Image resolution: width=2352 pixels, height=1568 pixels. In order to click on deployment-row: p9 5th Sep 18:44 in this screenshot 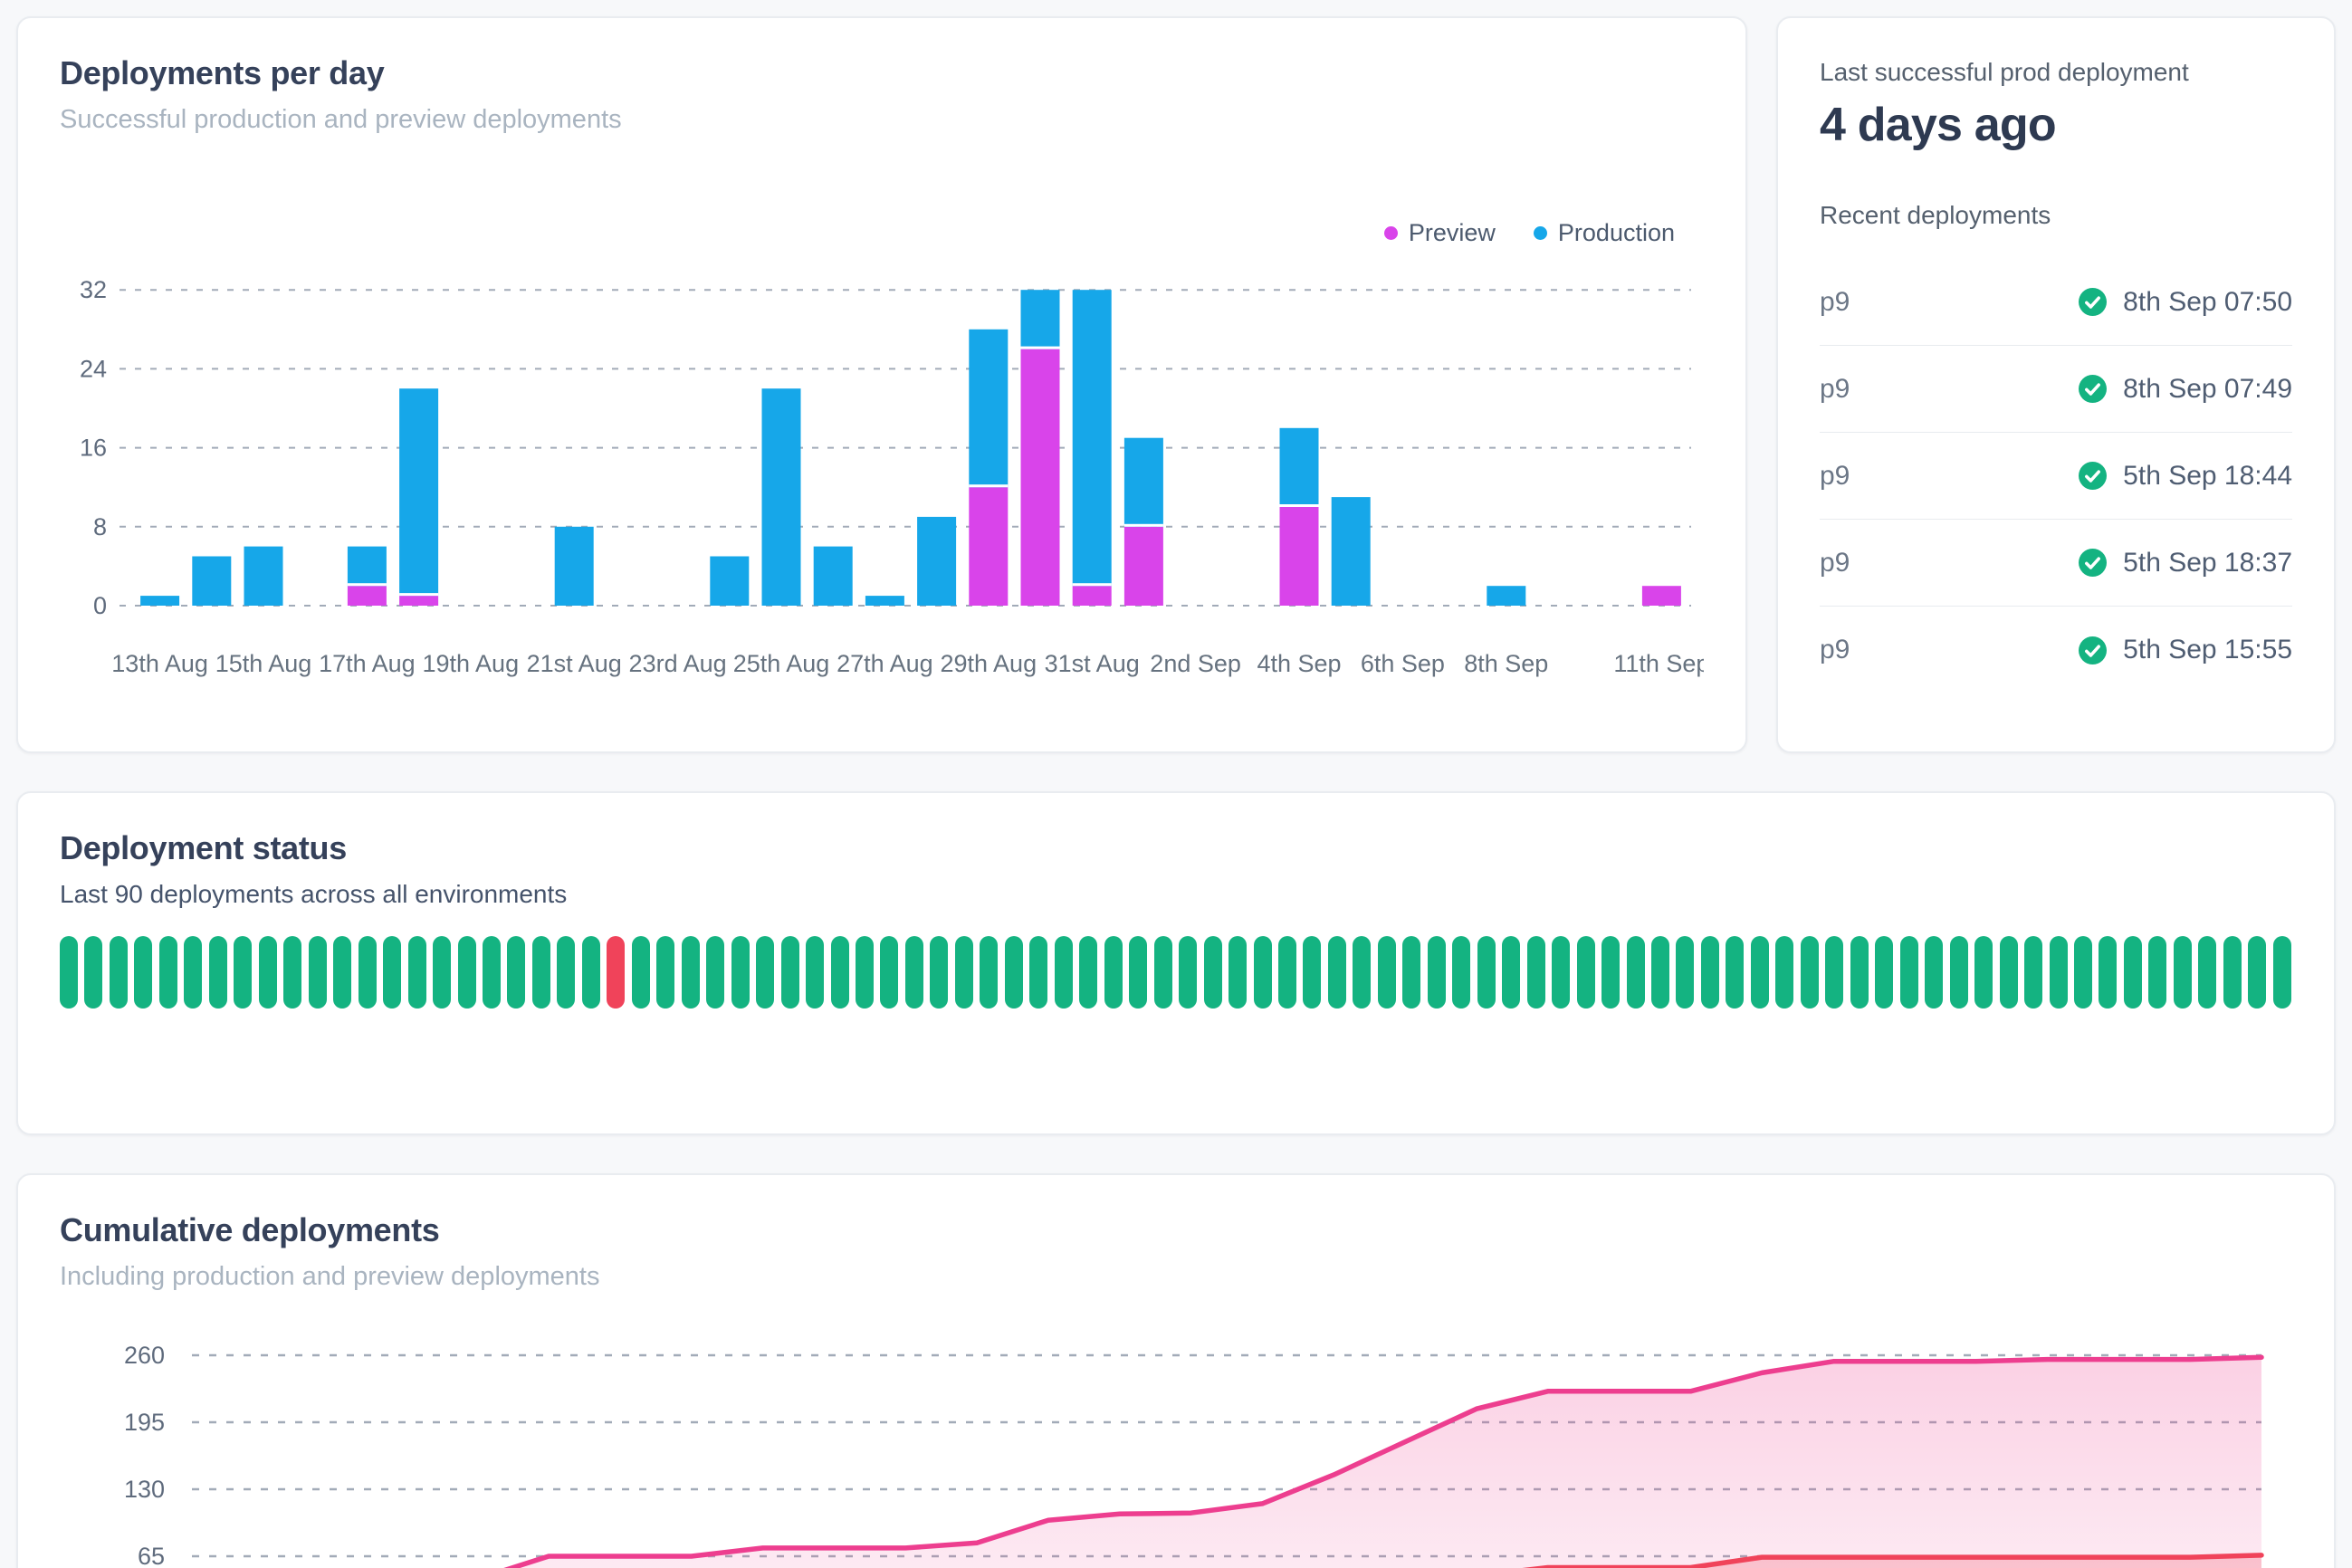, I will do `click(2056, 476)`.